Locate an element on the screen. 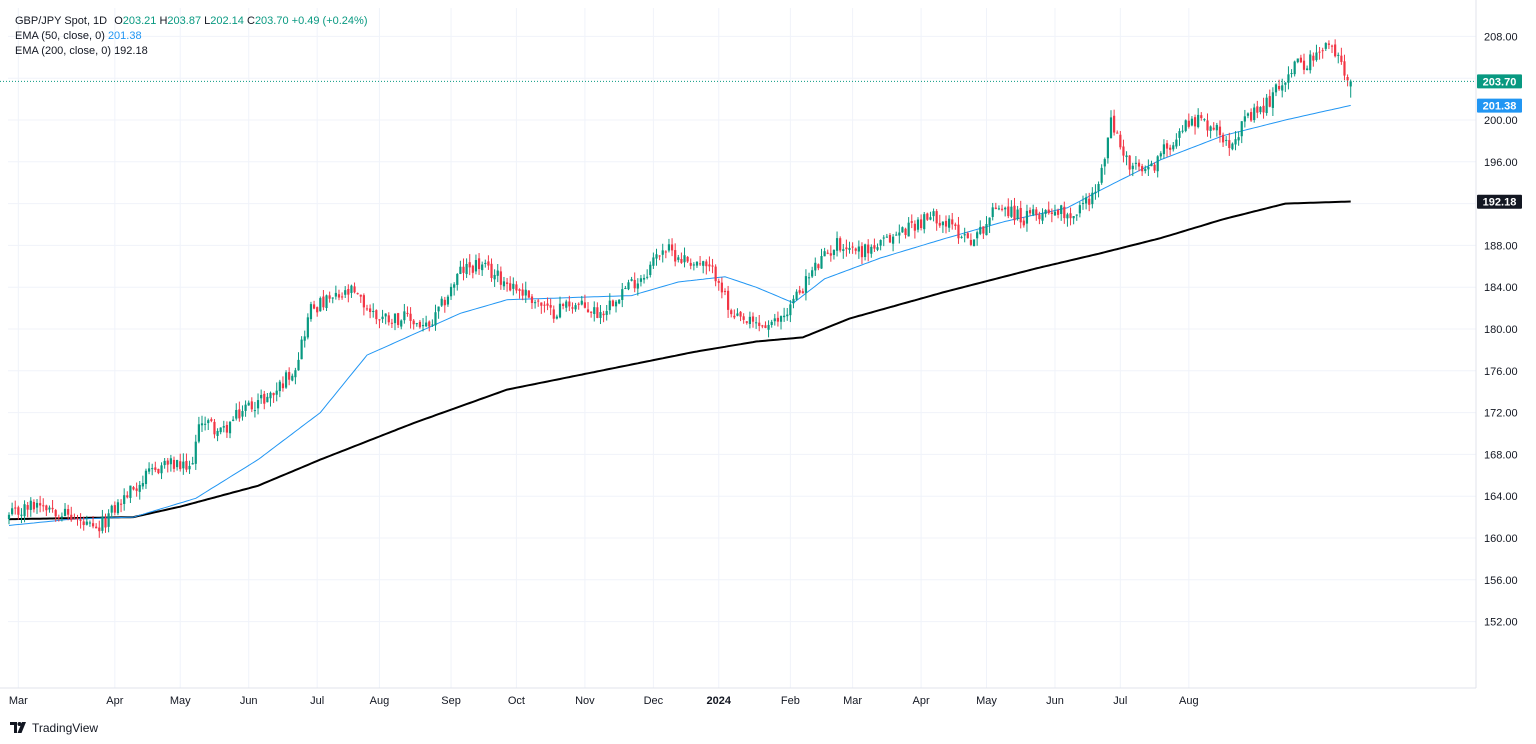 Image resolution: width=1536 pixels, height=744 pixels. ema50-value: 201.38 is located at coordinates (124, 36).